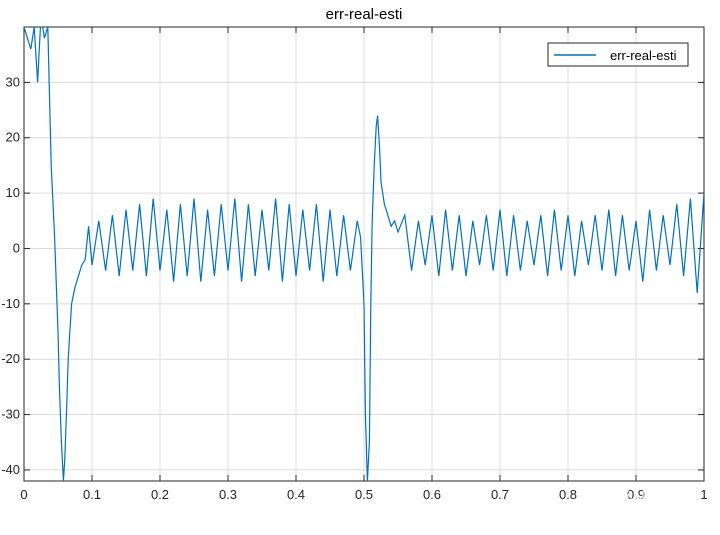  Describe the element at coordinates (16, 247) in the screenshot. I see `y-tick-label: 0` at that location.